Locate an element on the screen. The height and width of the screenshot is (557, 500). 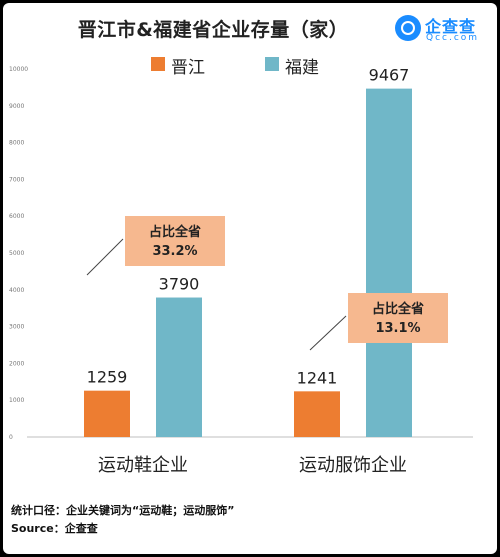
footnote-source: Source：企查查 is located at coordinates (54, 528).